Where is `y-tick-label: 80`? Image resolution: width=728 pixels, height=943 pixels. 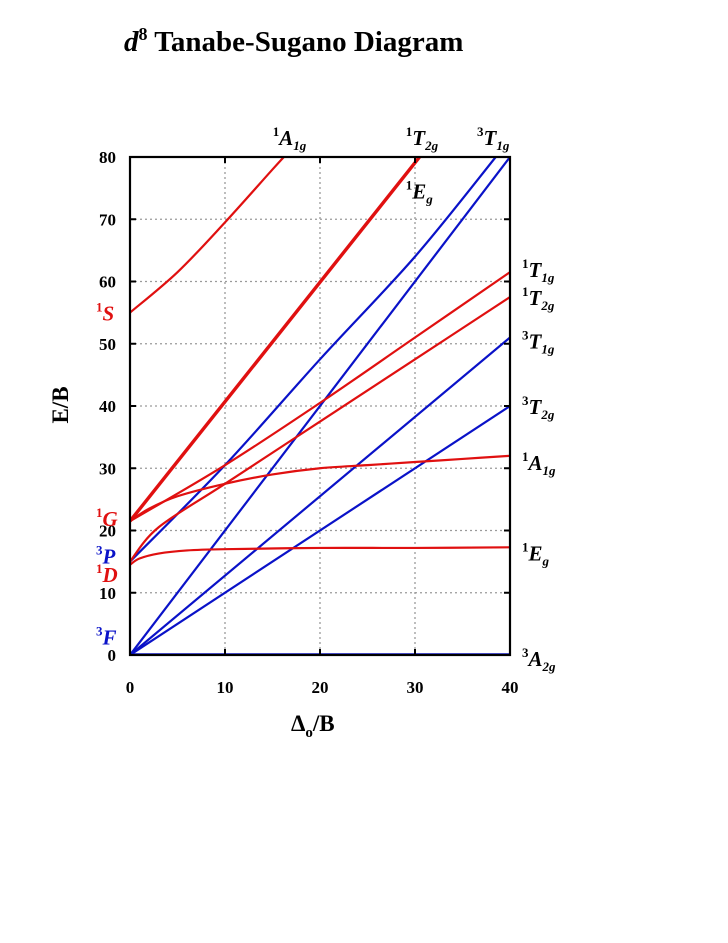 y-tick-label: 80 is located at coordinates (107, 157).